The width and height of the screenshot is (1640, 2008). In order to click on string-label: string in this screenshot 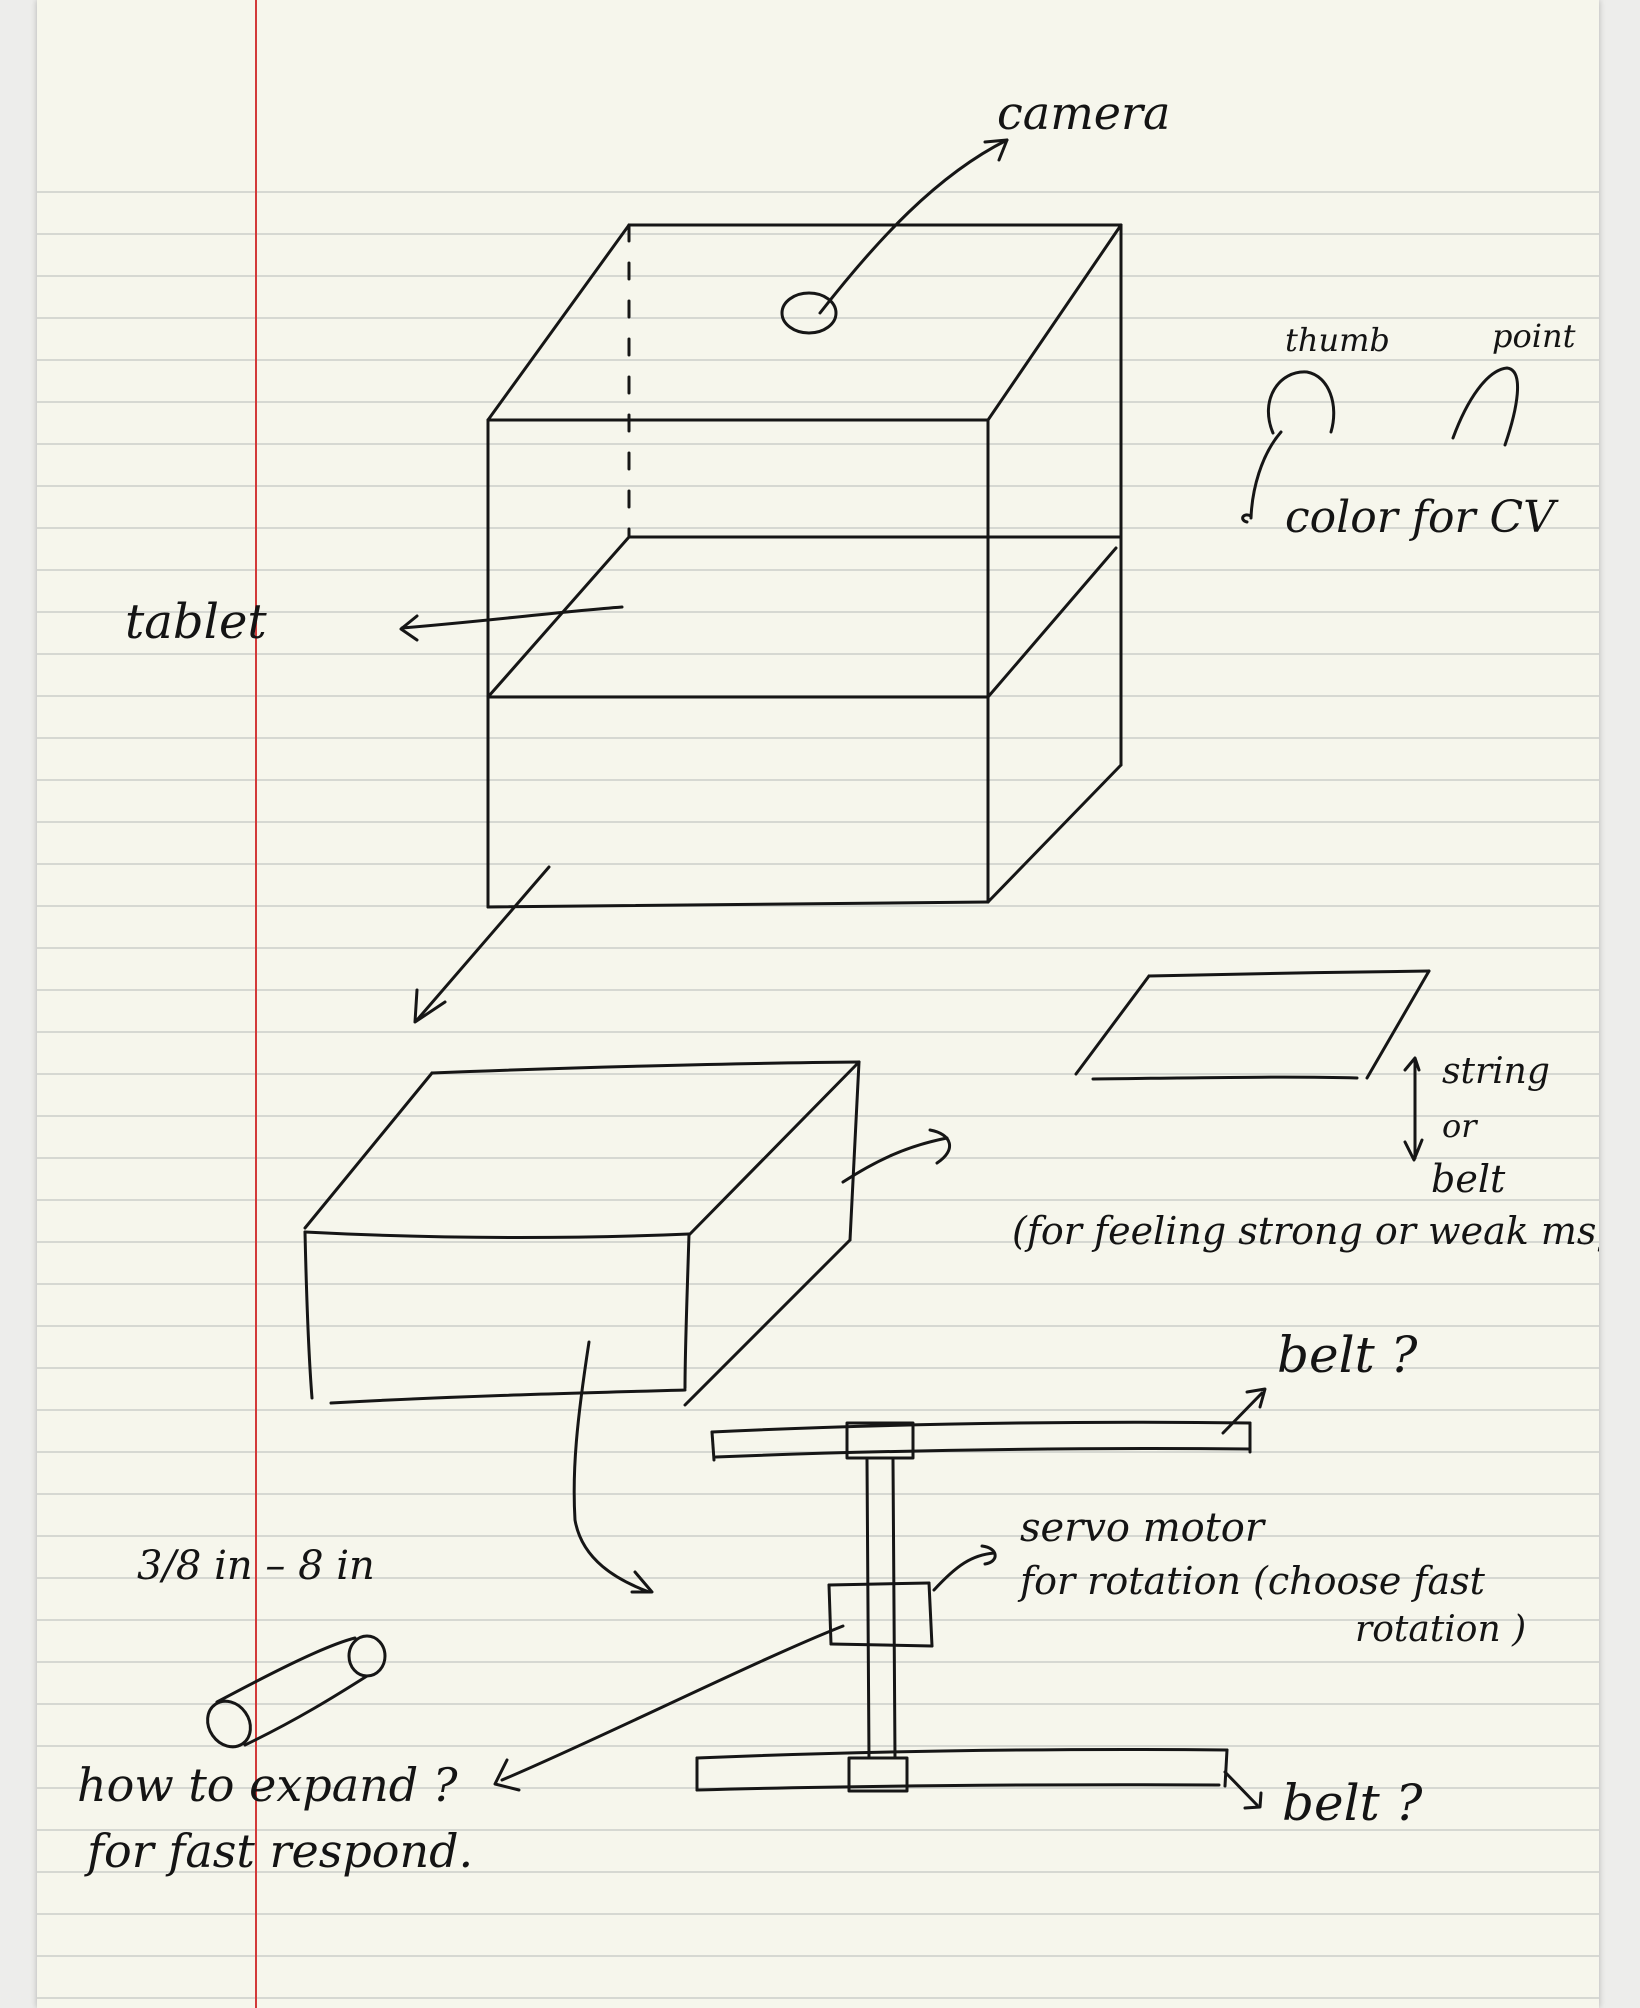, I will do `click(1496, 1071)`.